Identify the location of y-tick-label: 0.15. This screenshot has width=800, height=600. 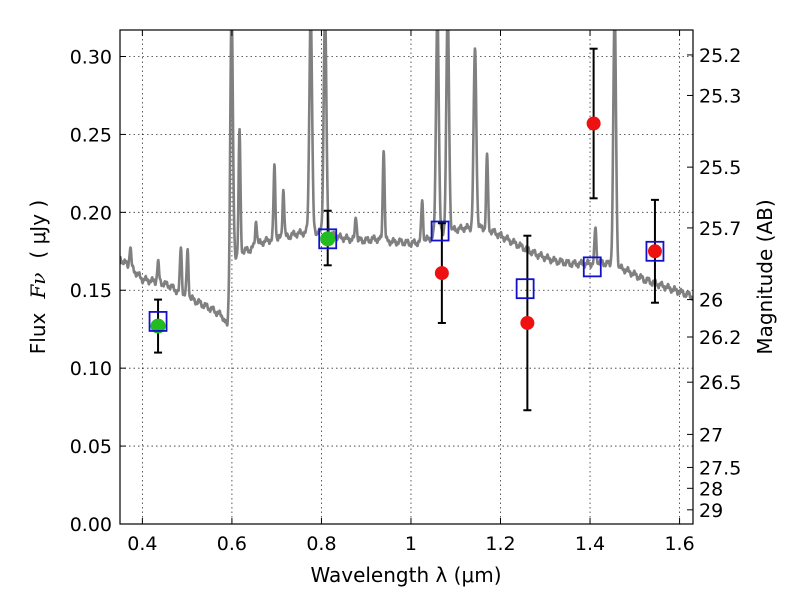
(91, 291).